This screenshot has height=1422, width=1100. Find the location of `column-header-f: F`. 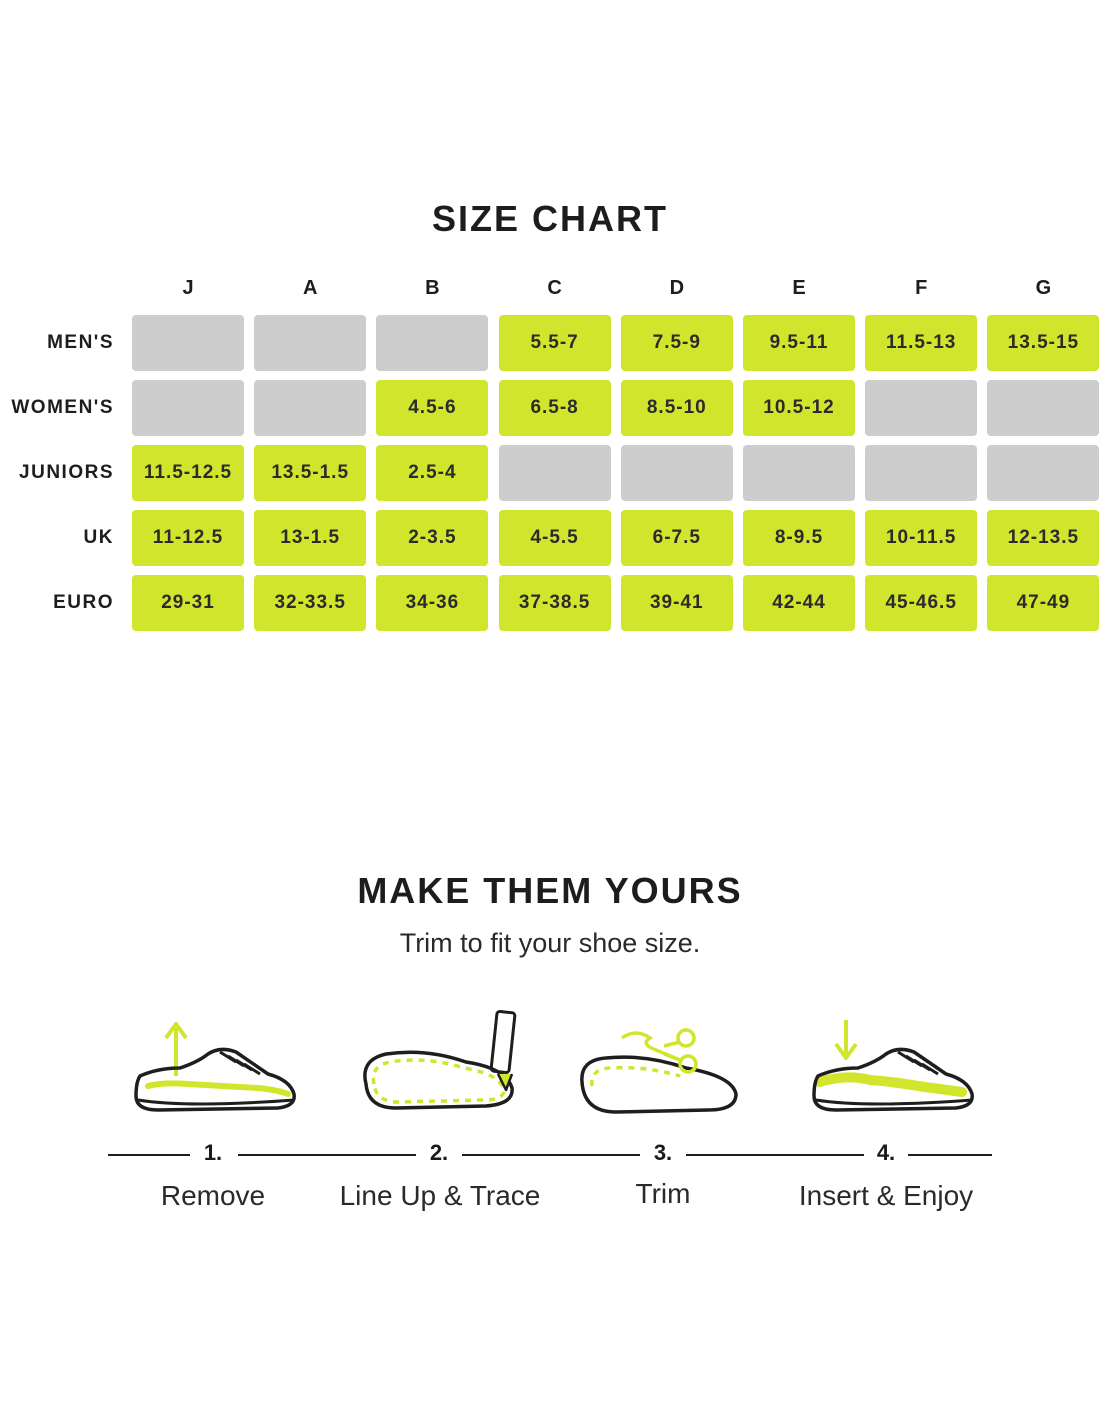

column-header-f: F is located at coordinates (921, 288).